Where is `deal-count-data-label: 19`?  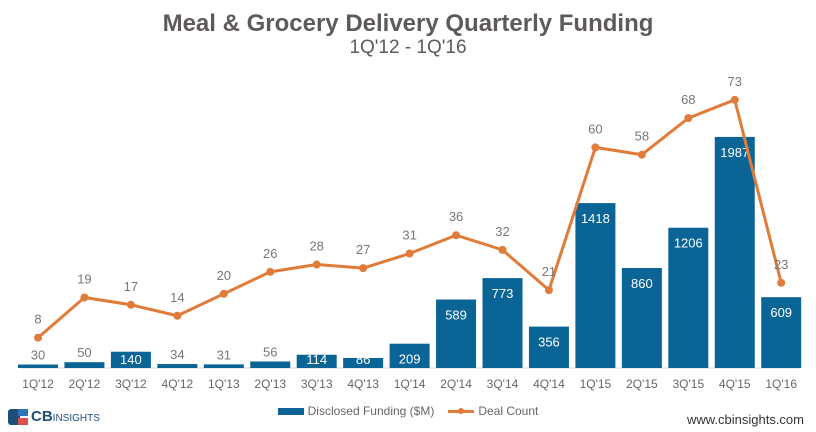 deal-count-data-label: 19 is located at coordinates (84, 278).